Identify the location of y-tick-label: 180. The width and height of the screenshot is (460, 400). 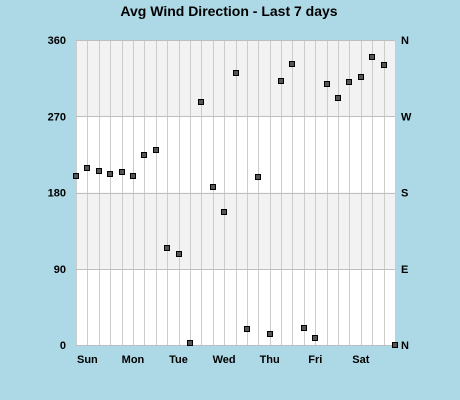
(57, 194).